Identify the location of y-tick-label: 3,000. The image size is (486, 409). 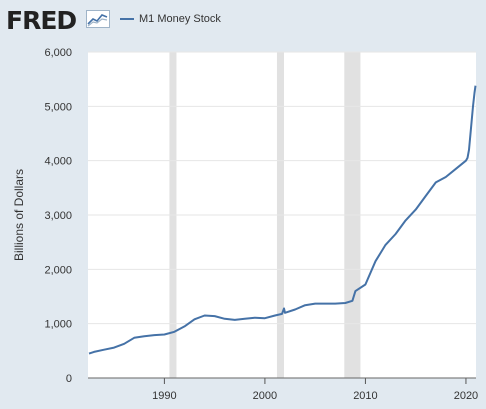
(58, 216).